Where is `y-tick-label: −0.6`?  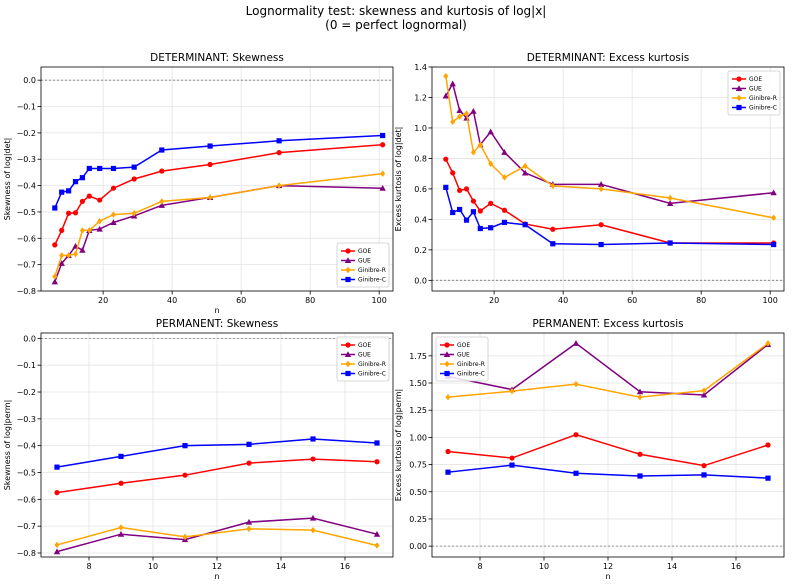
y-tick-label: −0.6 is located at coordinates (26, 499).